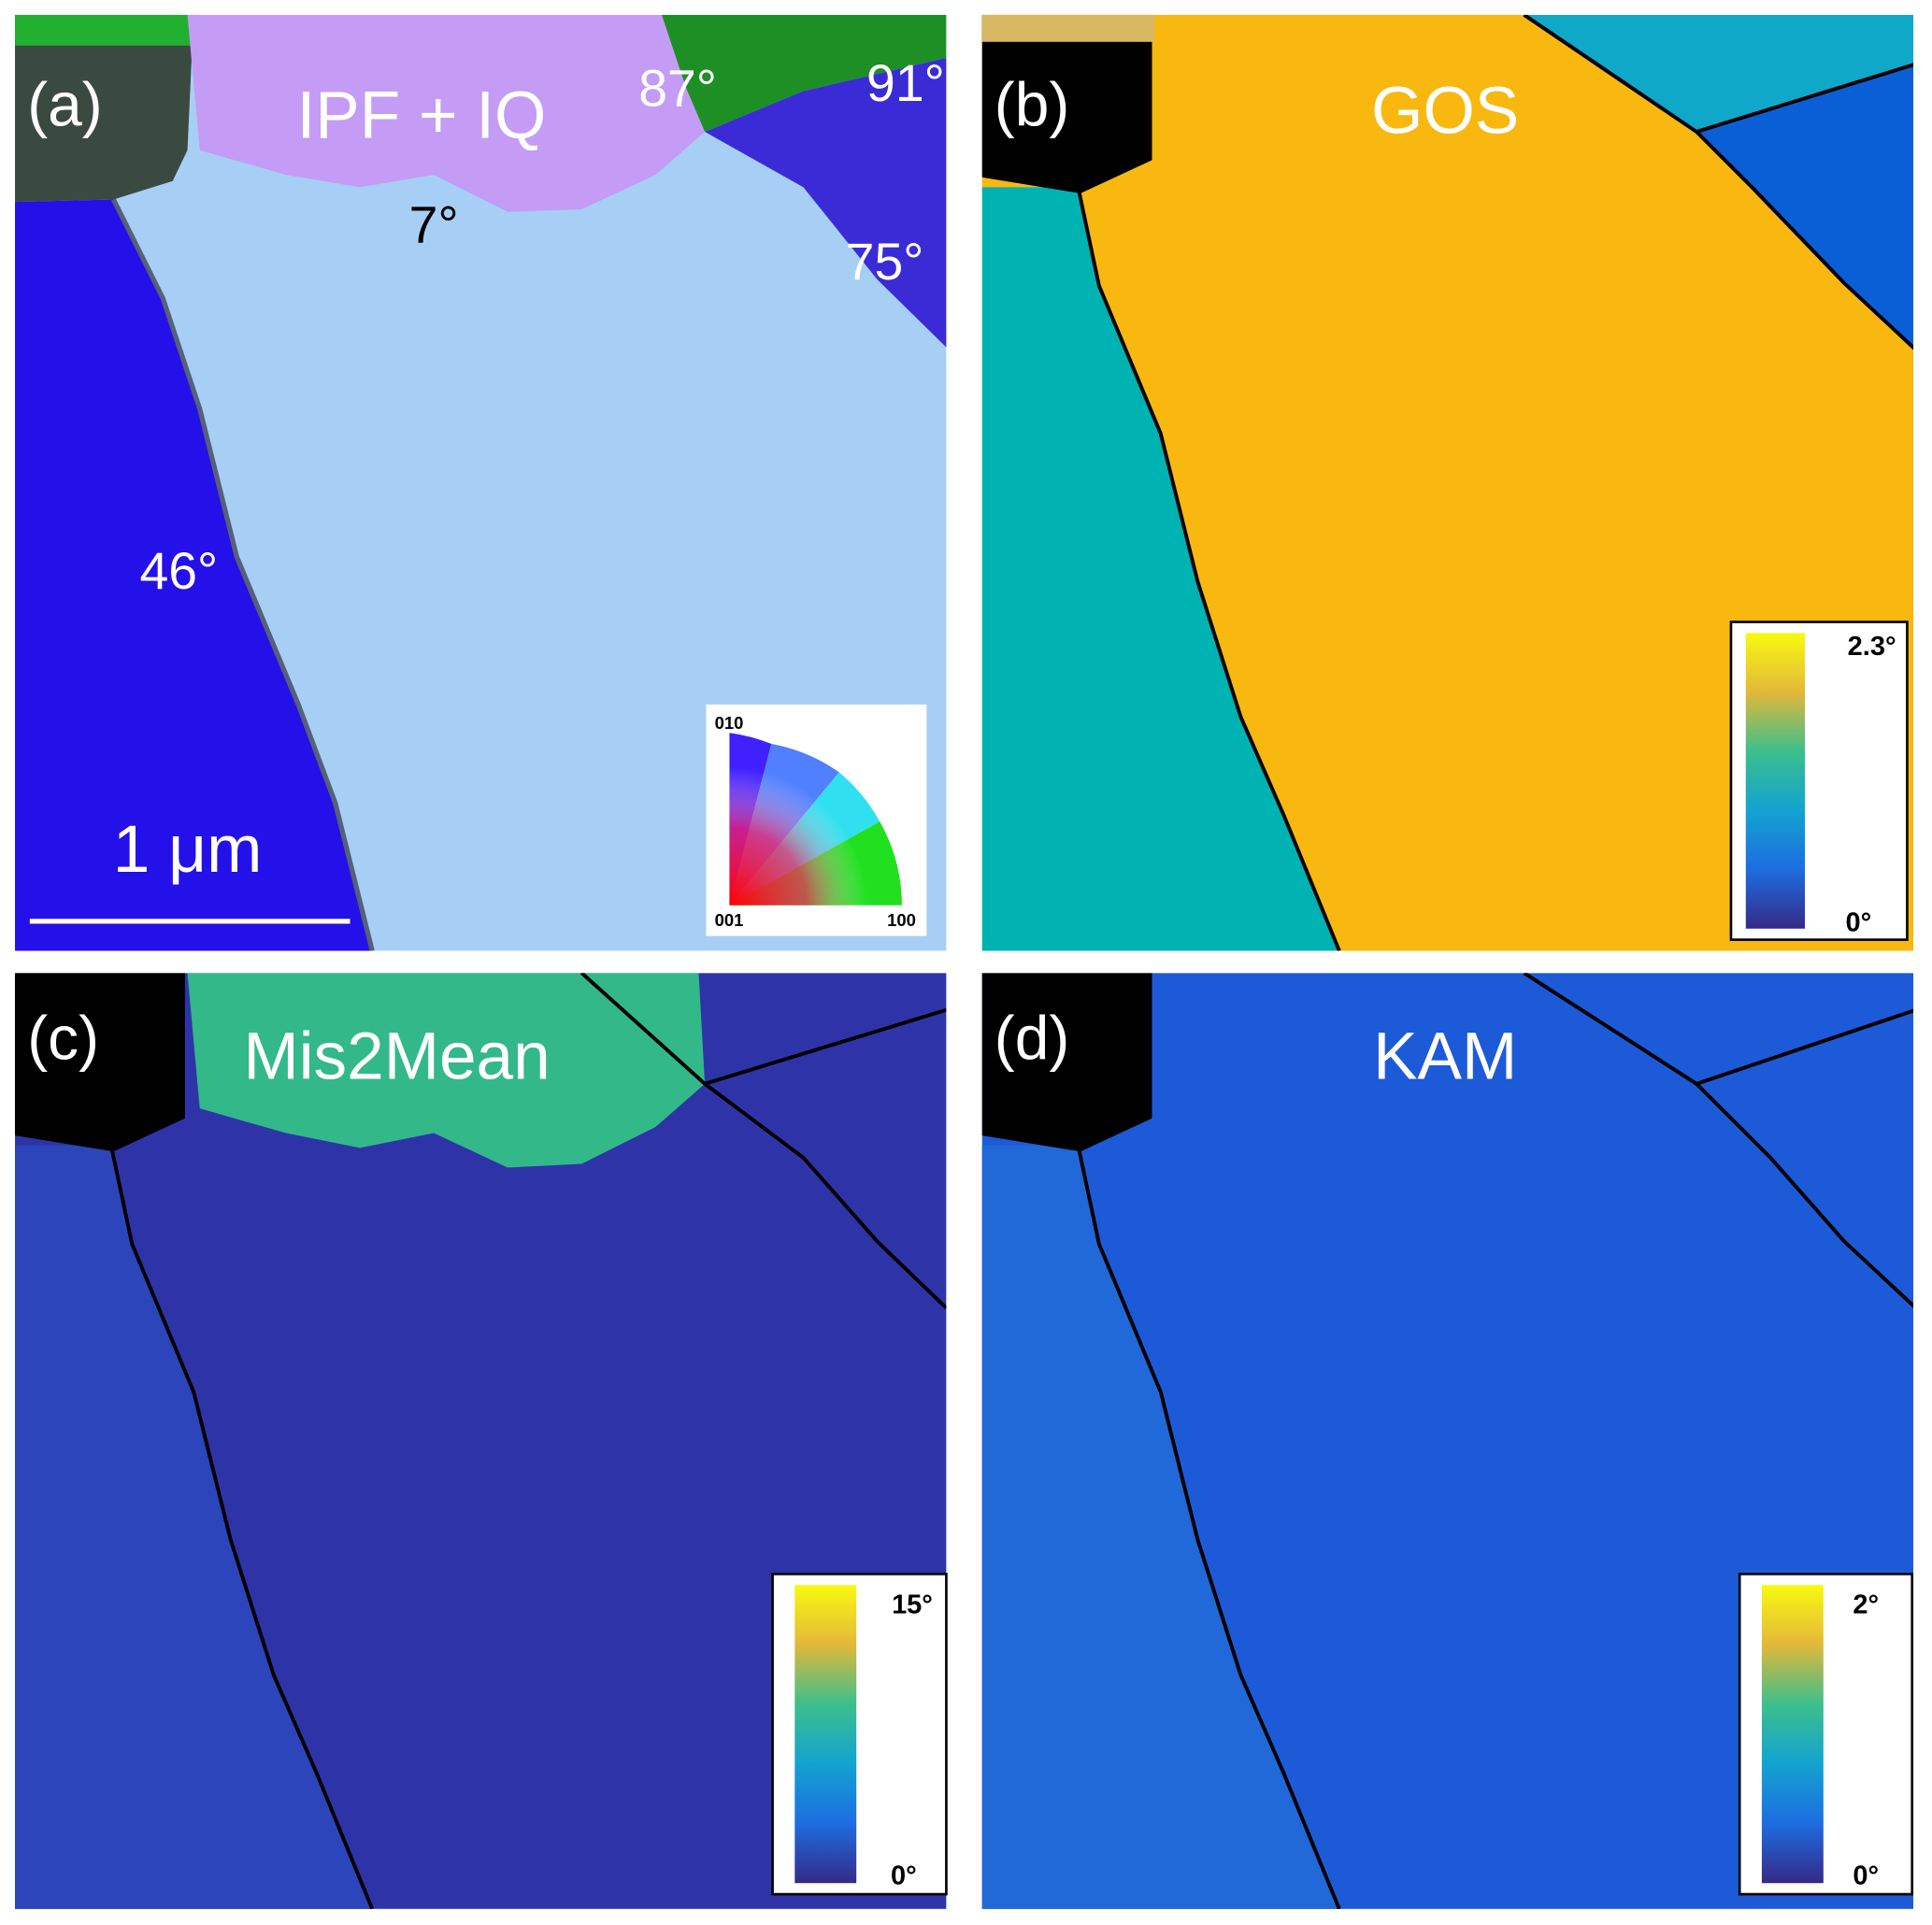 Image resolution: width=1932 pixels, height=1925 pixels. What do you see at coordinates (905, 83) in the screenshot?
I see `angle-annotation: 91°` at bounding box center [905, 83].